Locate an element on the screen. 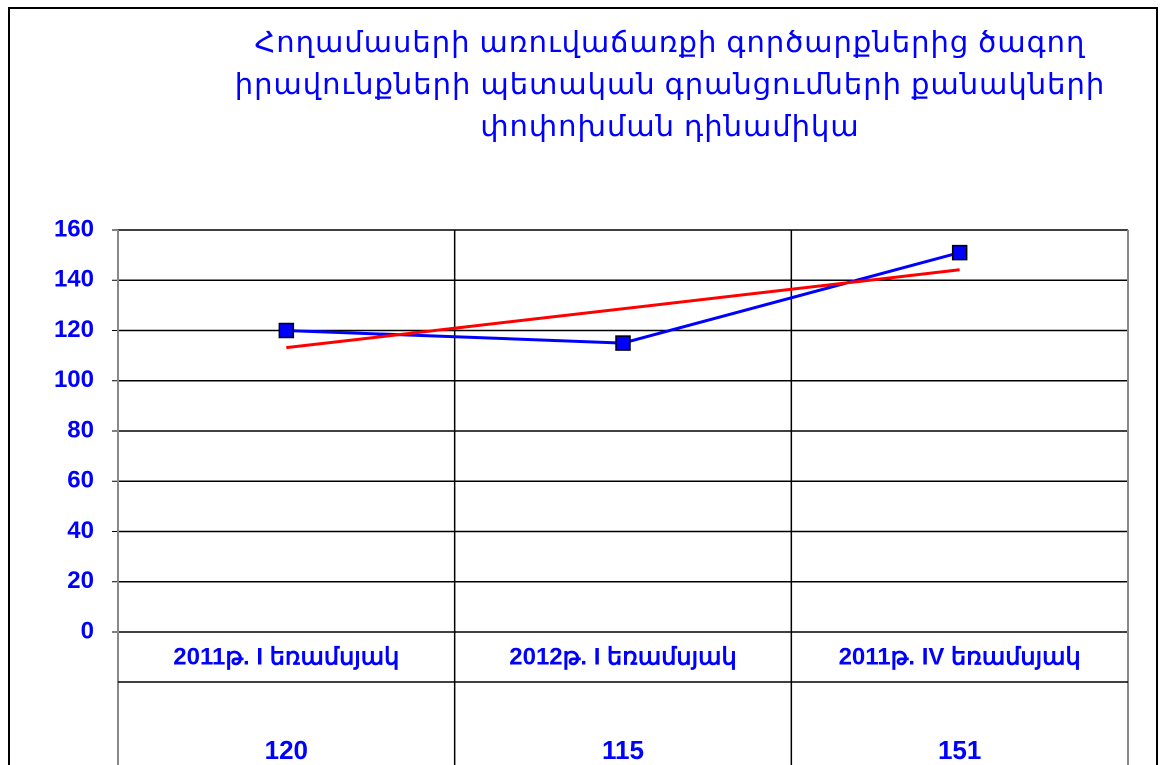 Image resolution: width=1162 pixels, height=765 pixels. y-tick-label: 100 is located at coordinates (74, 379).